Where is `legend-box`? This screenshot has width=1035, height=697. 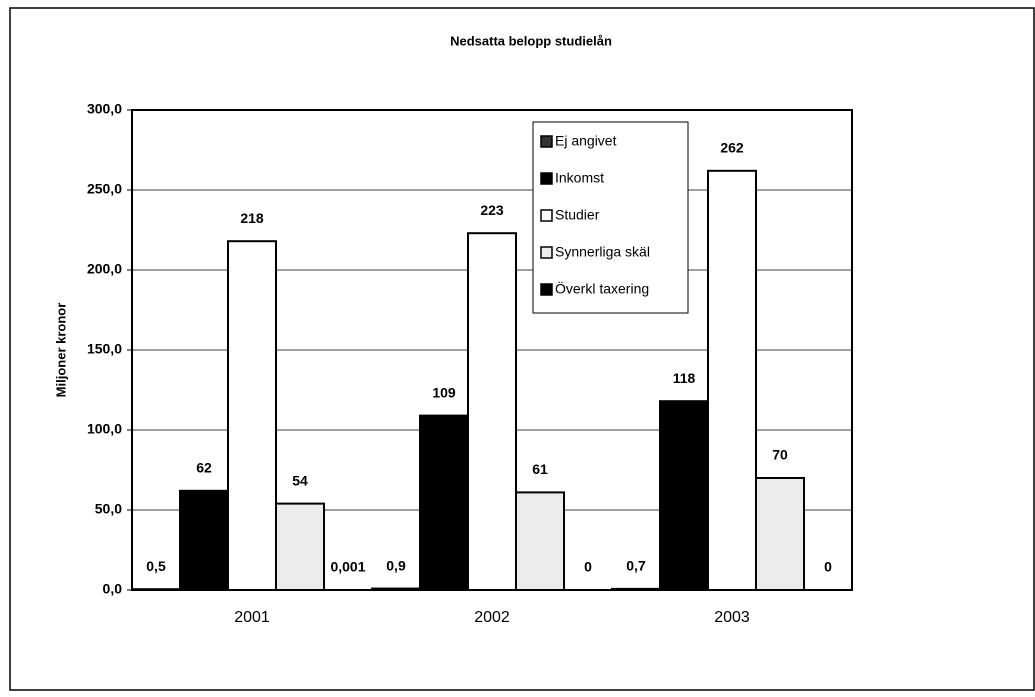 legend-box is located at coordinates (610, 217).